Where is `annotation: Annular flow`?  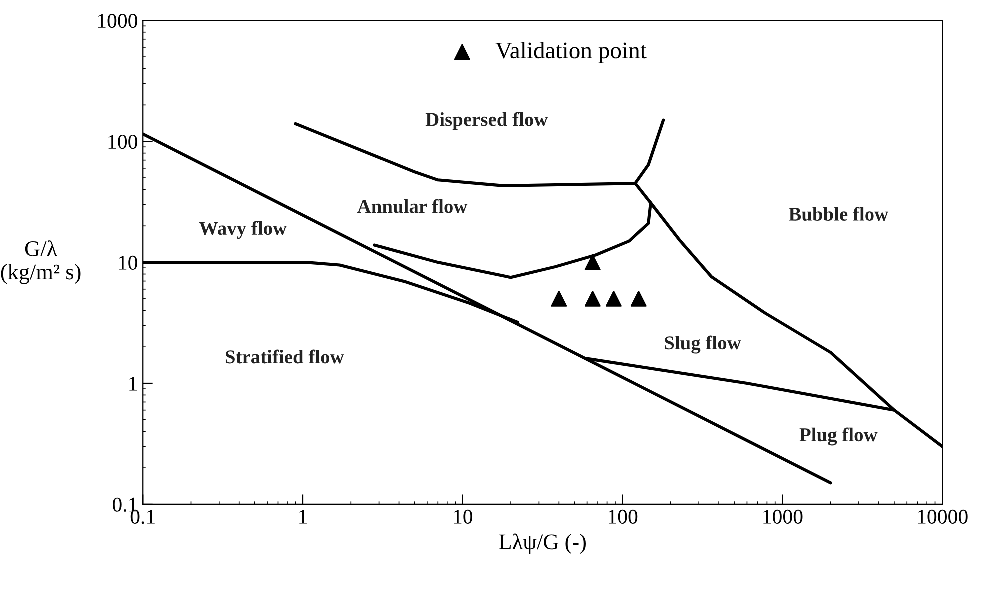 annotation: Annular flow is located at coordinates (413, 206).